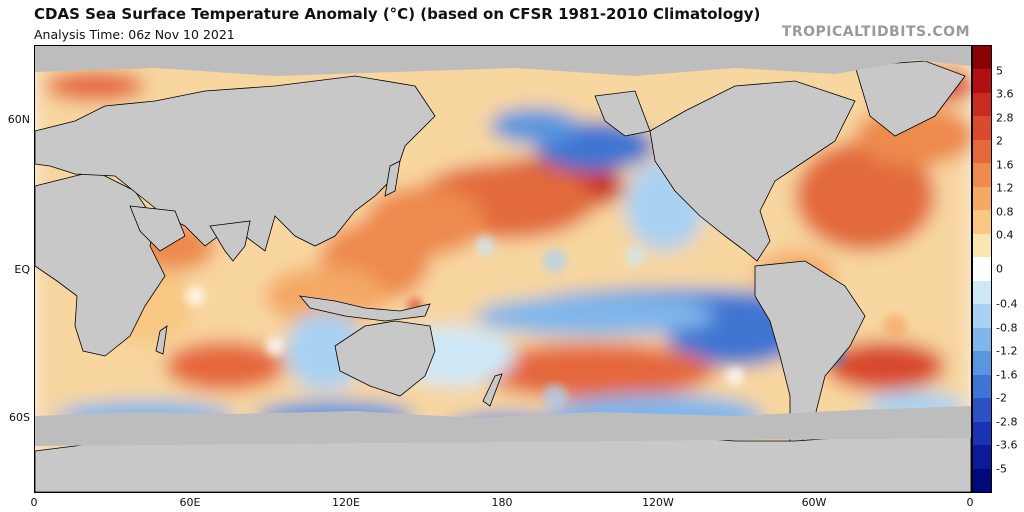 The height and width of the screenshot is (512, 1024). What do you see at coordinates (22, 269) in the screenshot?
I see `lat-label-eq: EQ` at bounding box center [22, 269].